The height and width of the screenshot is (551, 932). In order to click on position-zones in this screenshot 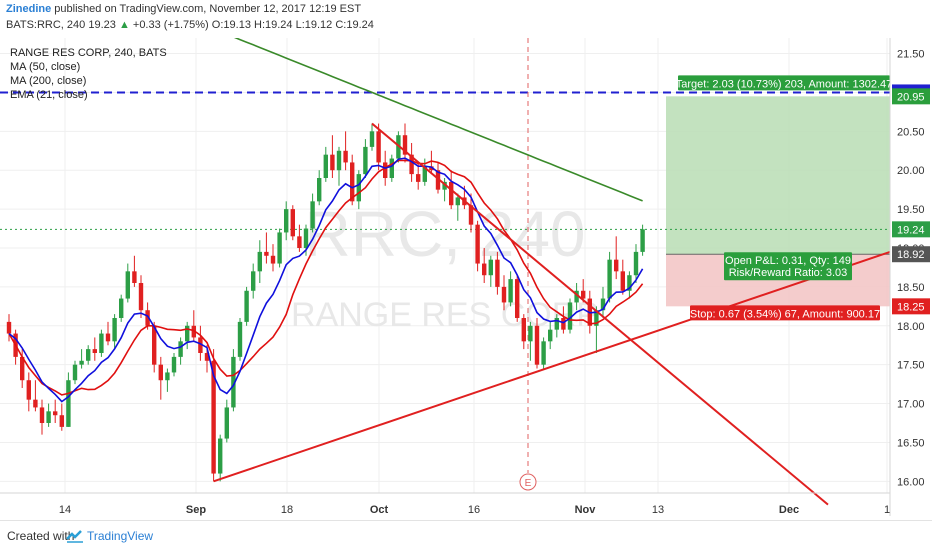, I will do `click(778, 201)`.